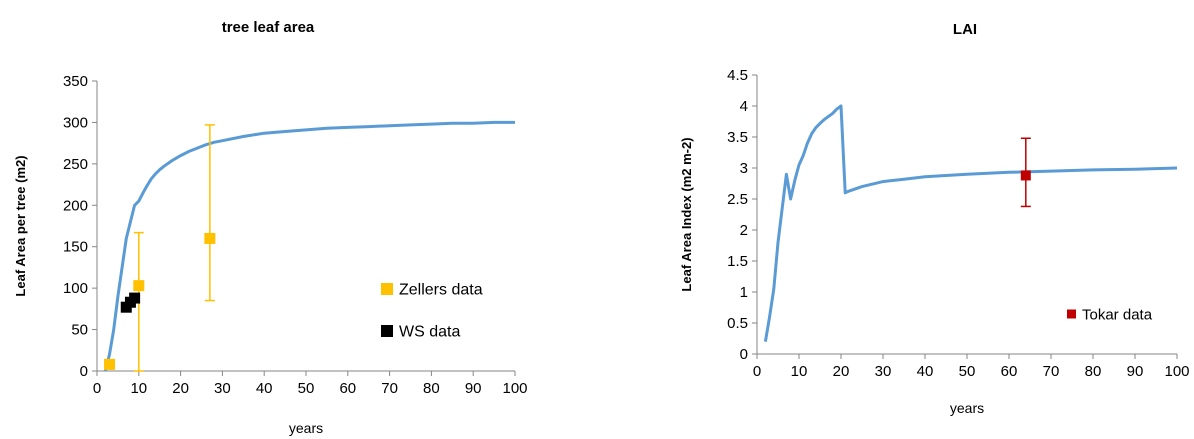  What do you see at coordinates (180, 388) in the screenshot?
I see `tree-leaf-area-x-tick-label: 20` at bounding box center [180, 388].